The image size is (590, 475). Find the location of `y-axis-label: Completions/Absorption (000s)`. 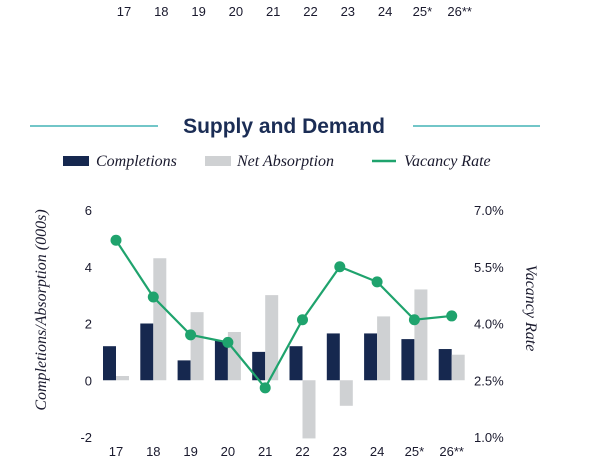

y-axis-label: Completions/Absorption (000s) is located at coordinates (41, 309).